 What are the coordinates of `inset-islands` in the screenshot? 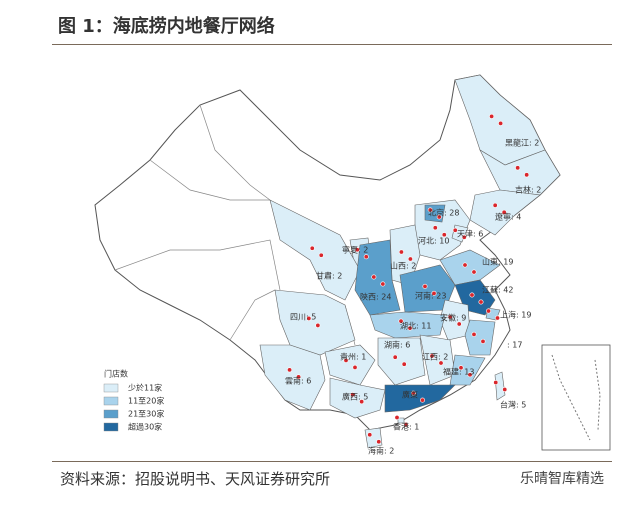 It's located at (576, 397).